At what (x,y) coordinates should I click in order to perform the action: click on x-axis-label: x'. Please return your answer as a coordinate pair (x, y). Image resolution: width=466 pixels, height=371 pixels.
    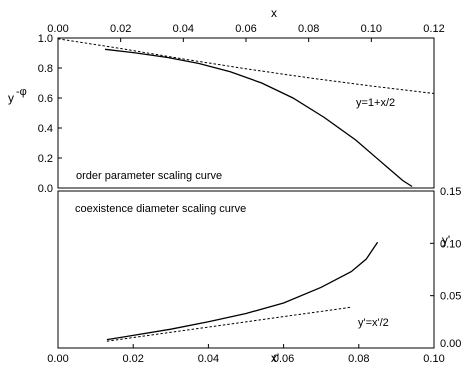
    Looking at the image, I should click on (275, 358).